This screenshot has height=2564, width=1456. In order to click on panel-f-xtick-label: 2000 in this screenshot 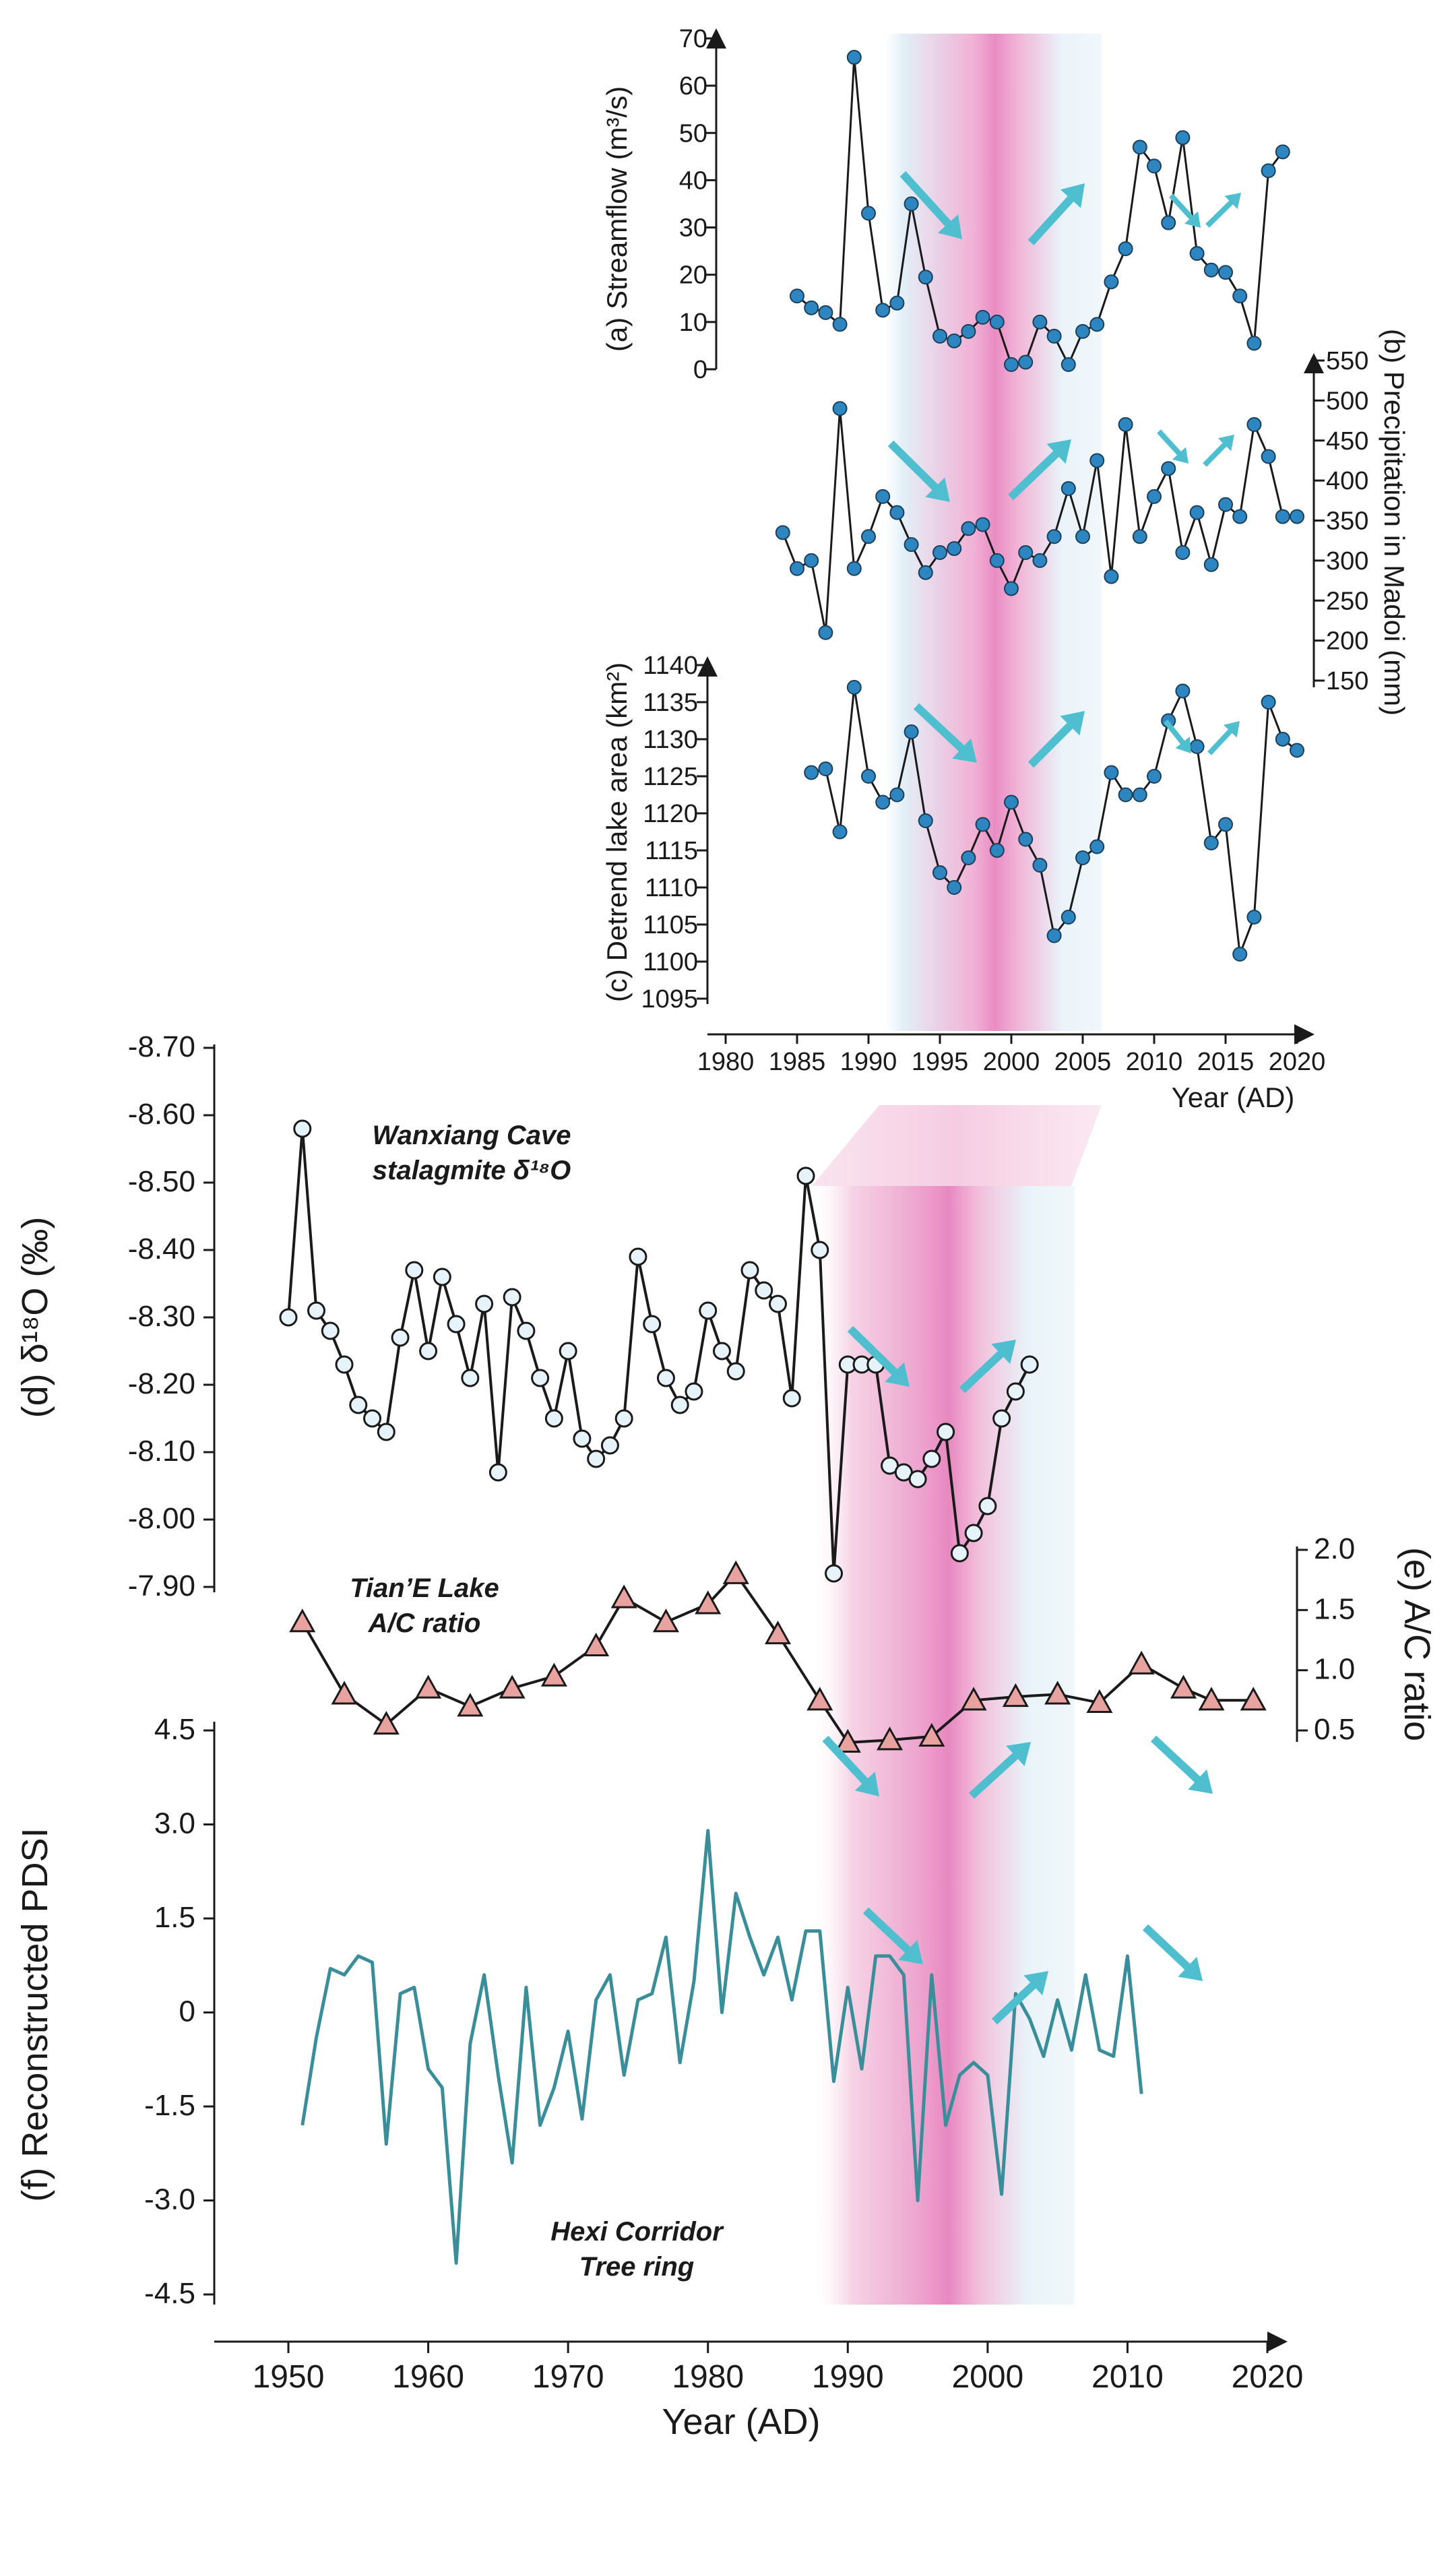, I will do `click(987, 2377)`.